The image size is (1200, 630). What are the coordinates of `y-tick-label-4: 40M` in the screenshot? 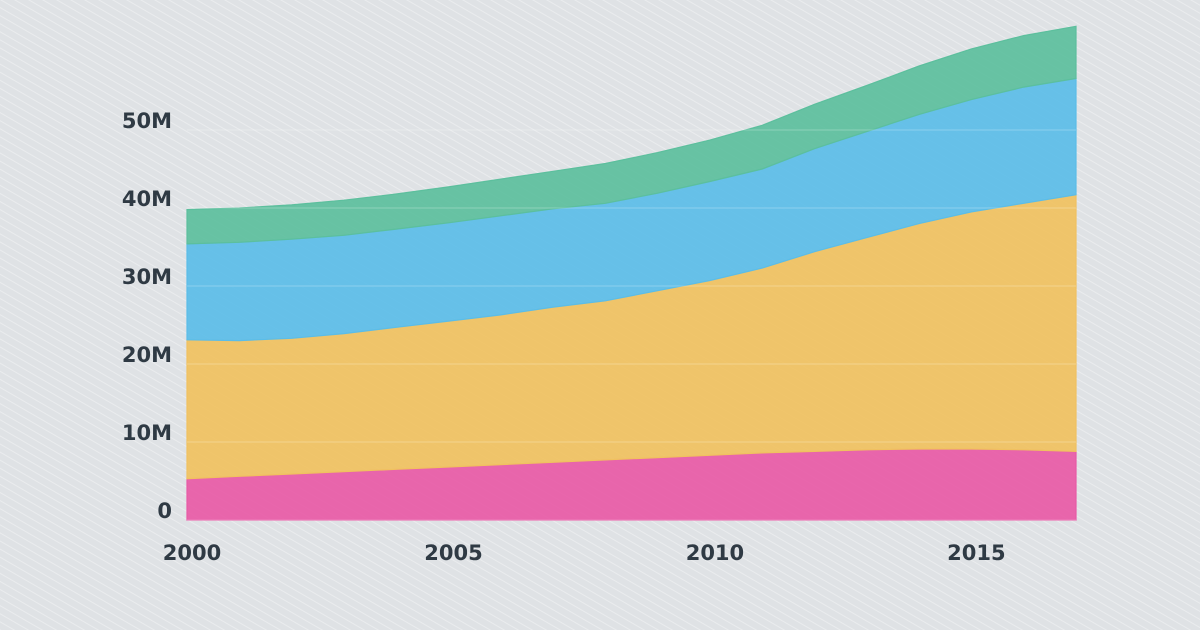 It's located at (147, 199).